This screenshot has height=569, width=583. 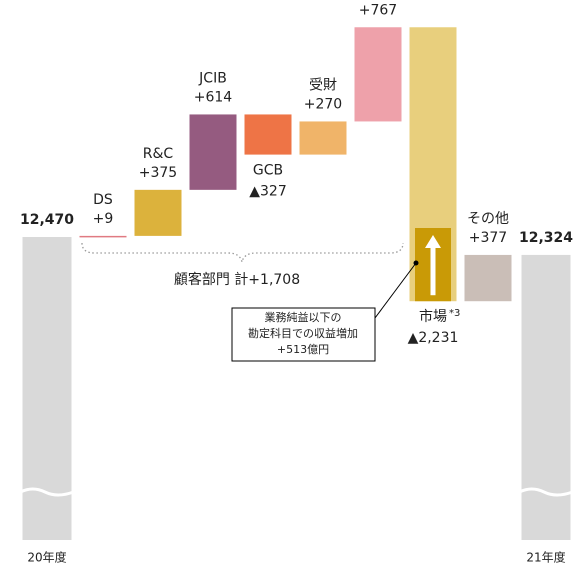 I want to click on total-bar, so click(x=546, y=397).